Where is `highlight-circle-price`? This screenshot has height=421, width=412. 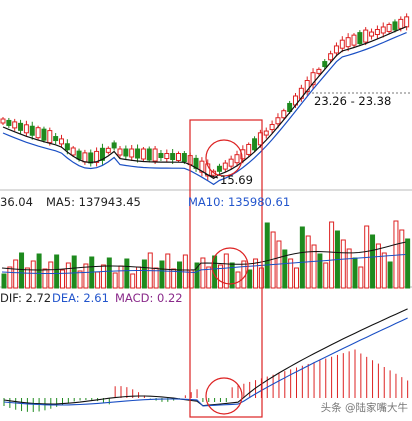 highlight-circle-price is located at coordinates (224, 158).